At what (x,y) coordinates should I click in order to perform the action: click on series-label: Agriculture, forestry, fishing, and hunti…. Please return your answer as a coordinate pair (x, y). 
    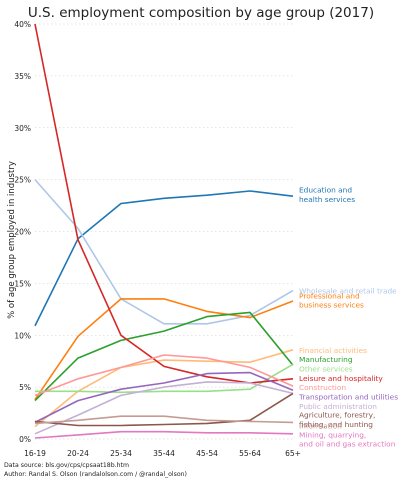
    Looking at the image, I should click on (337, 420).